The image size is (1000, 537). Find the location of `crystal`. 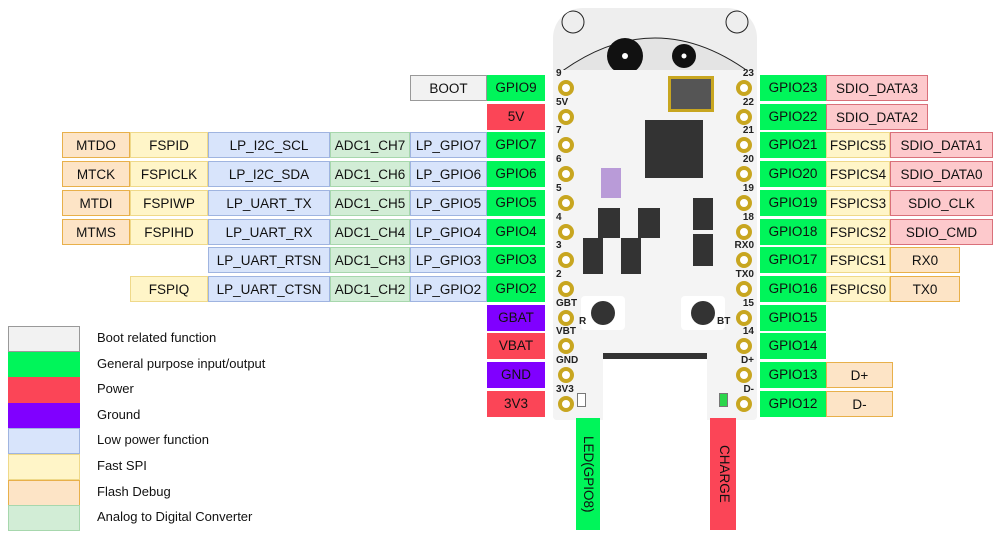

crystal is located at coordinates (611, 183).